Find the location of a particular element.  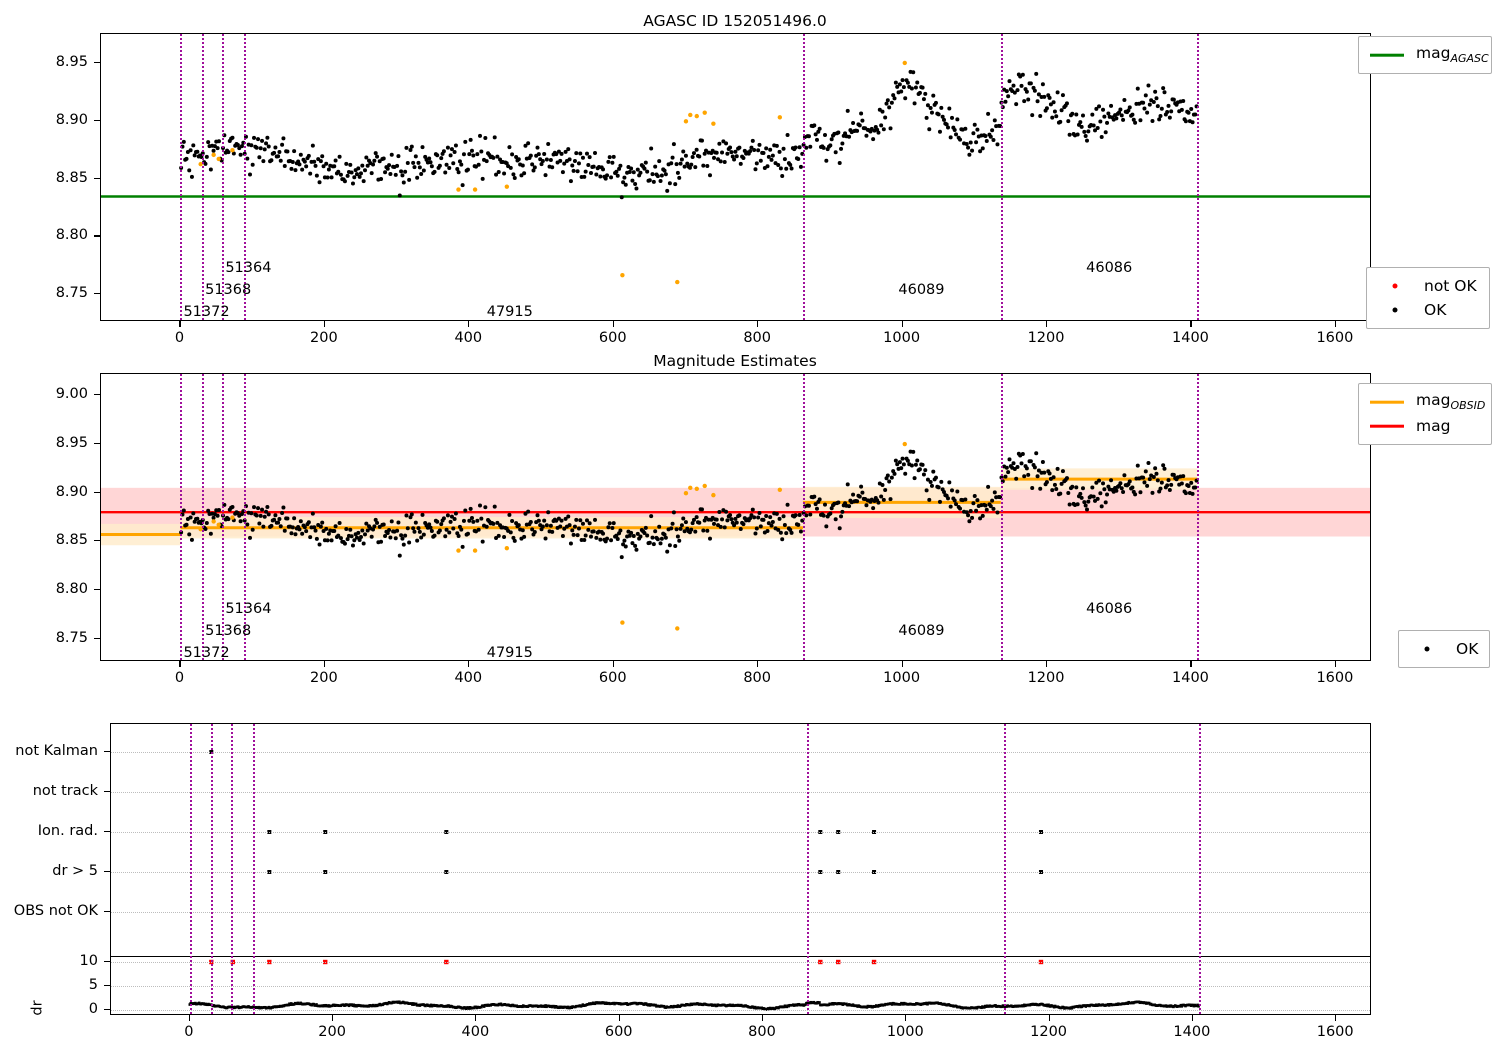

flag-row-label: not track is located at coordinates (65, 791).